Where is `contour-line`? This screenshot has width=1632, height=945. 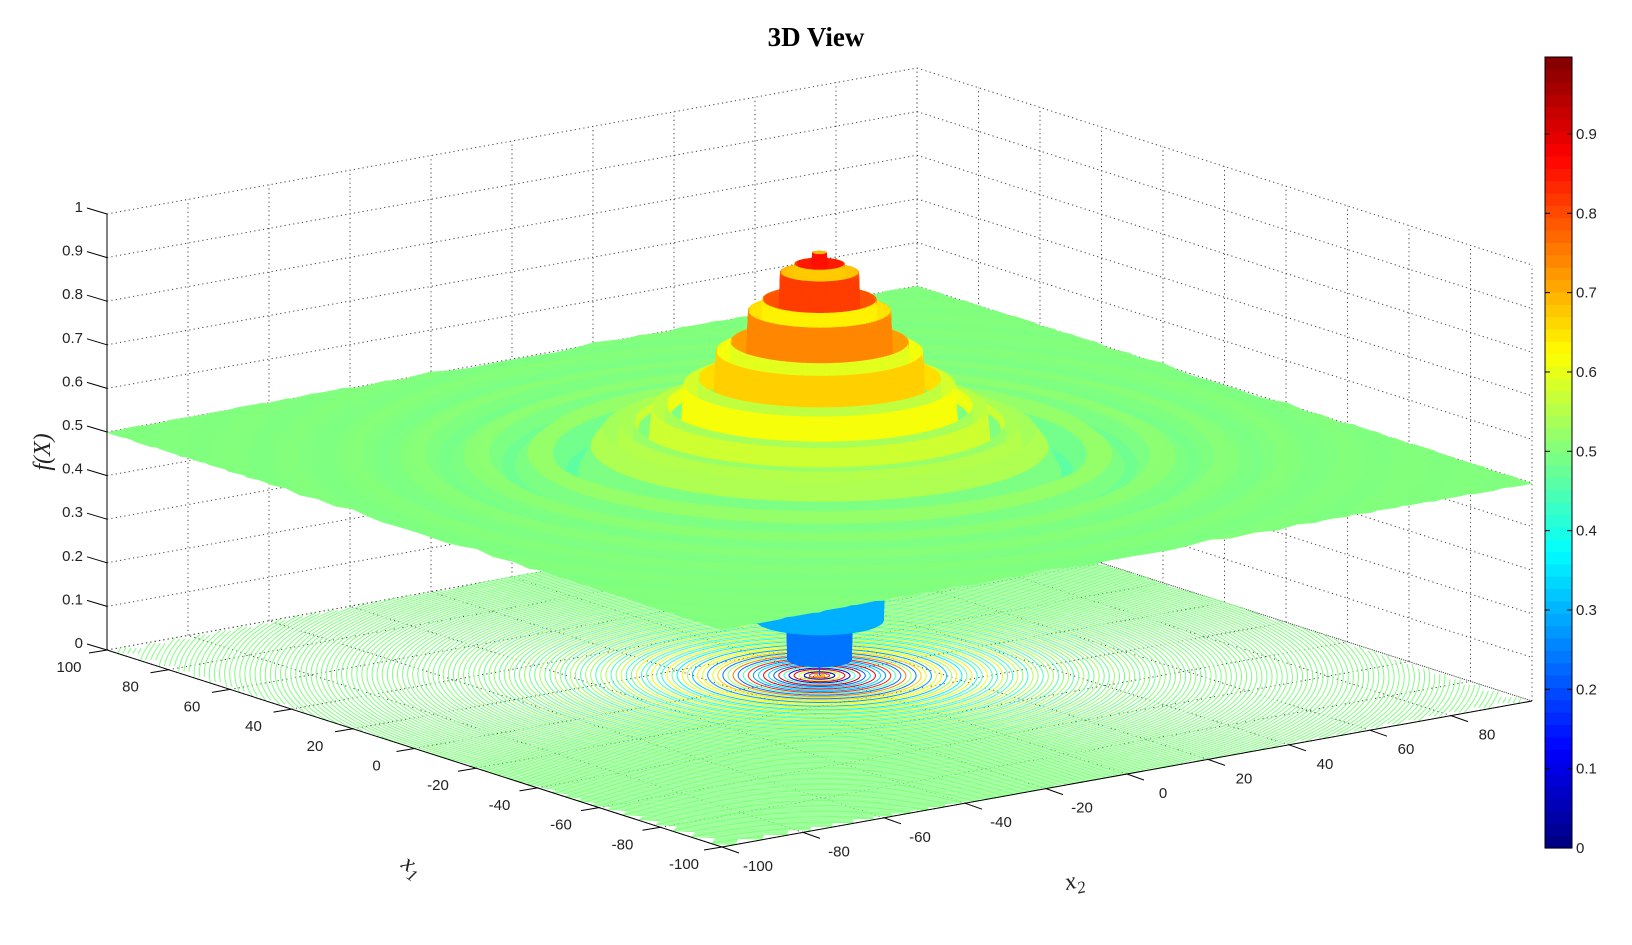
contour-line is located at coordinates (819, 675).